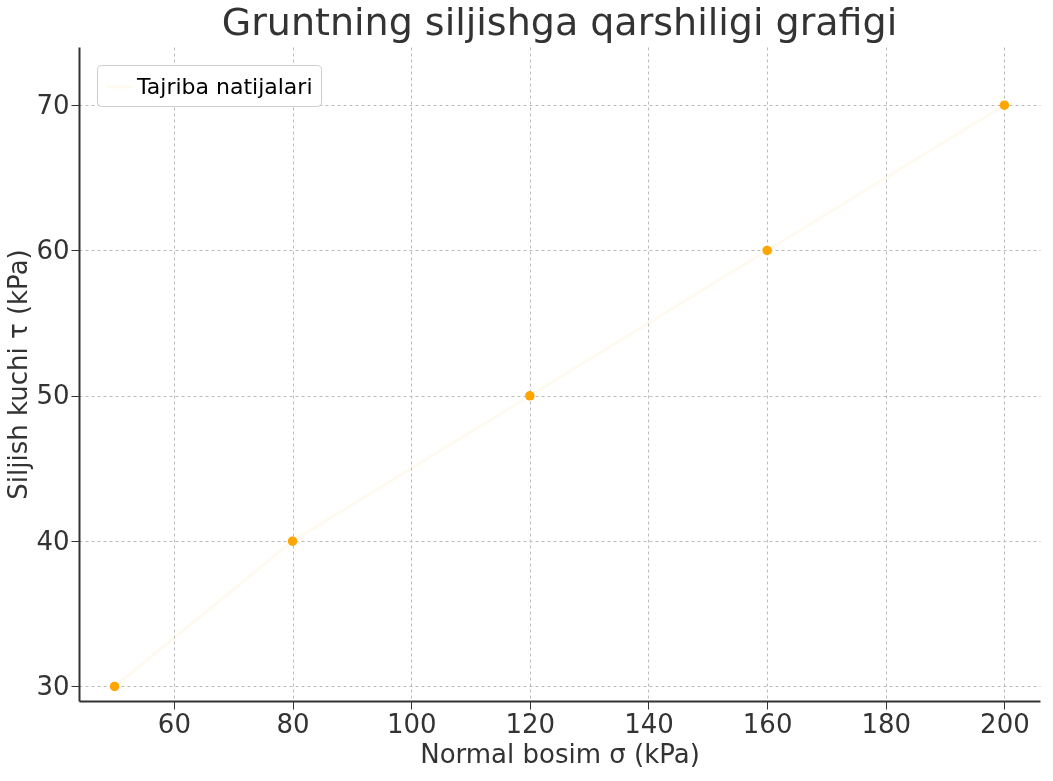 The image size is (1053, 781). Describe the element at coordinates (559, 22) in the screenshot. I see `chart-title: Gruntning siljishga qarshiligi grafigi` at that location.